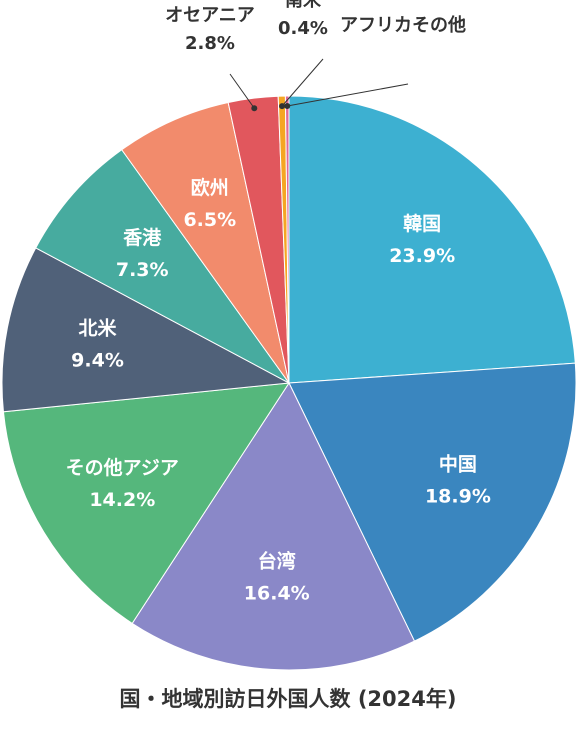 The image size is (577, 744). What do you see at coordinates (422, 256) in the screenshot?
I see `slice-value-label: 23.9%` at bounding box center [422, 256].